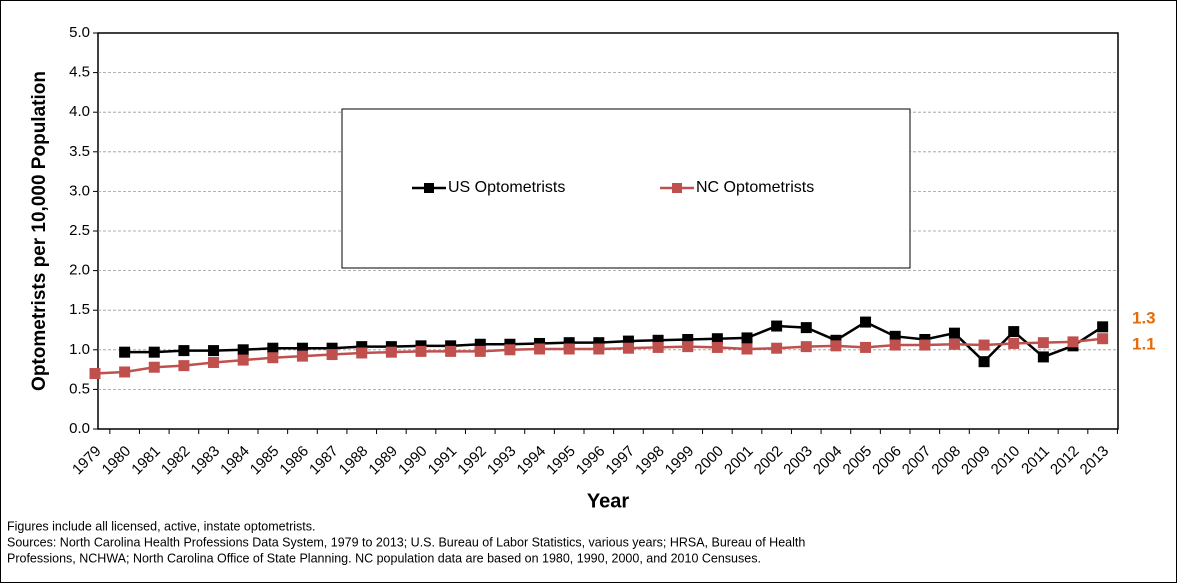  Describe the element at coordinates (1144, 343) in the screenshot. I see `annotation: 1.1` at that location.